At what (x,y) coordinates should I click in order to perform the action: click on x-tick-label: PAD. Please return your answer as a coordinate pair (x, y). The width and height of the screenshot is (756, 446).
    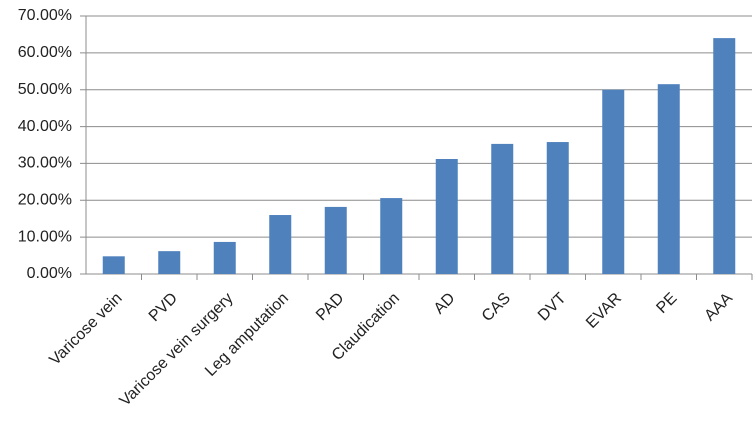
    Looking at the image, I should click on (330, 307).